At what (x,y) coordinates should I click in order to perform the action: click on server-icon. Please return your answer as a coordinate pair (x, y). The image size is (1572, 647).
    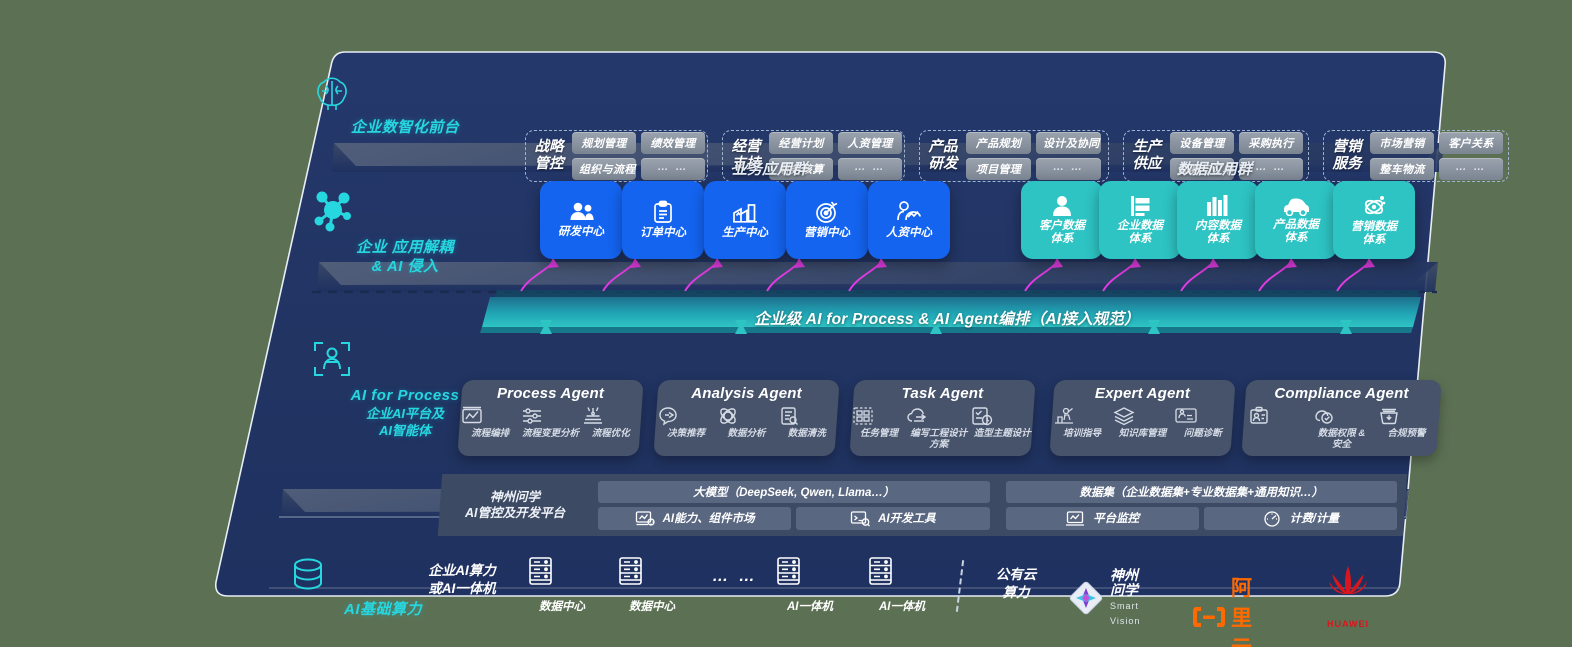
    Looking at the image, I should click on (810, 571).